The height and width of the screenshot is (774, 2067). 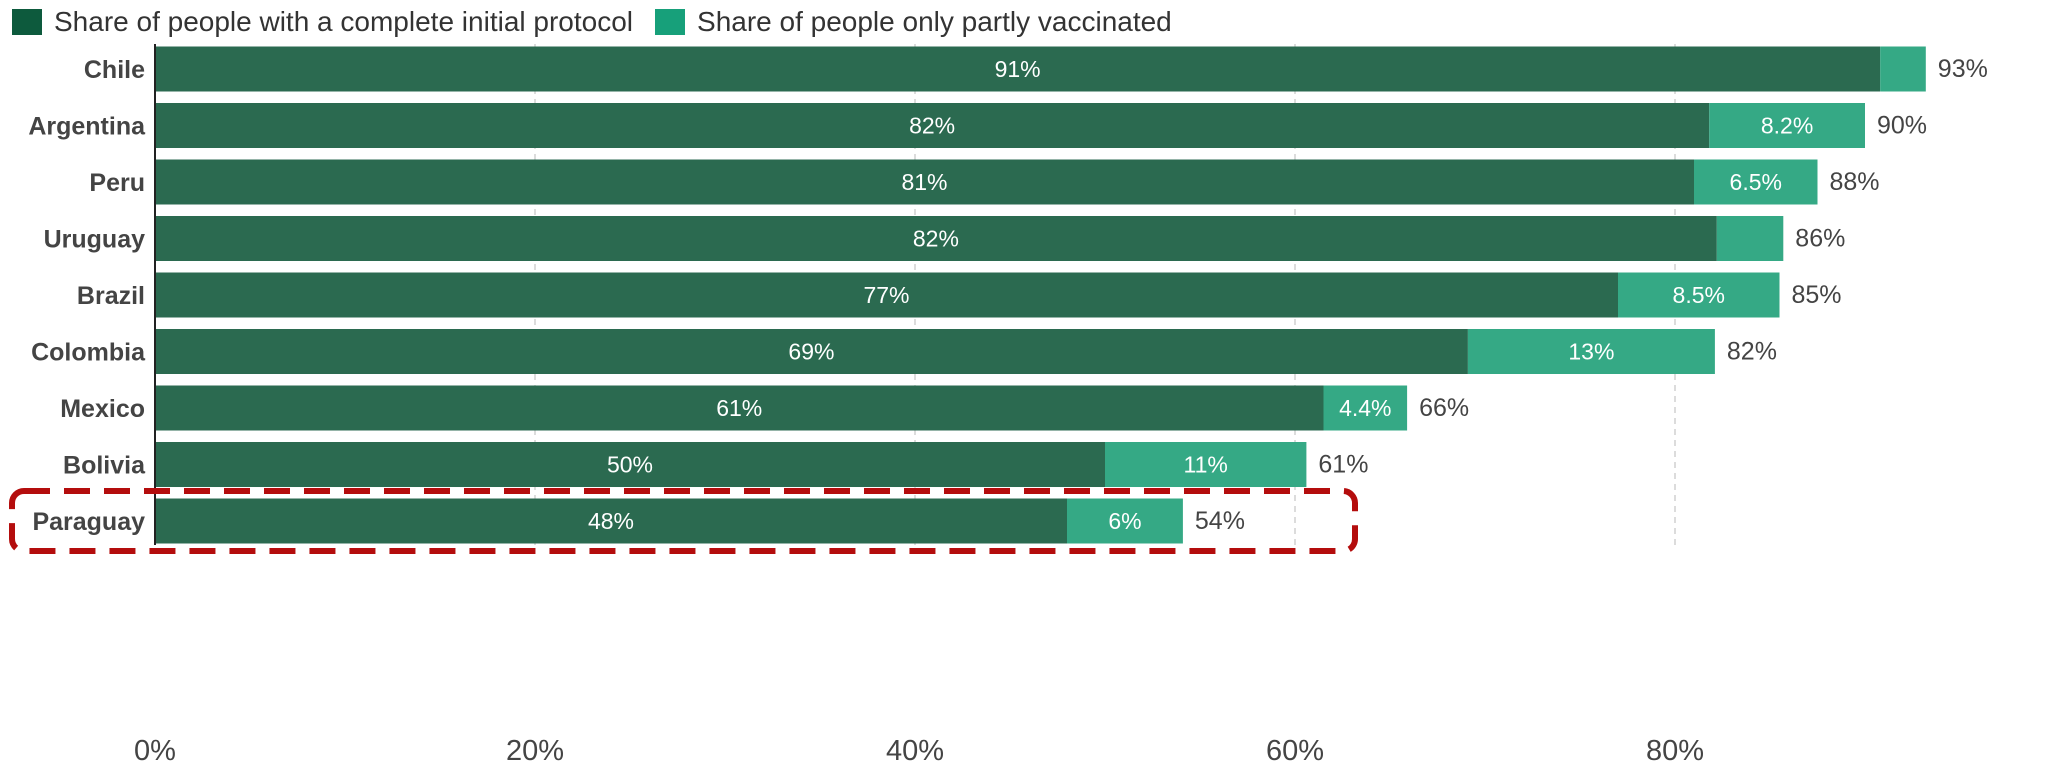 What do you see at coordinates (1752, 352) in the screenshot?
I see `total-label: 82%` at bounding box center [1752, 352].